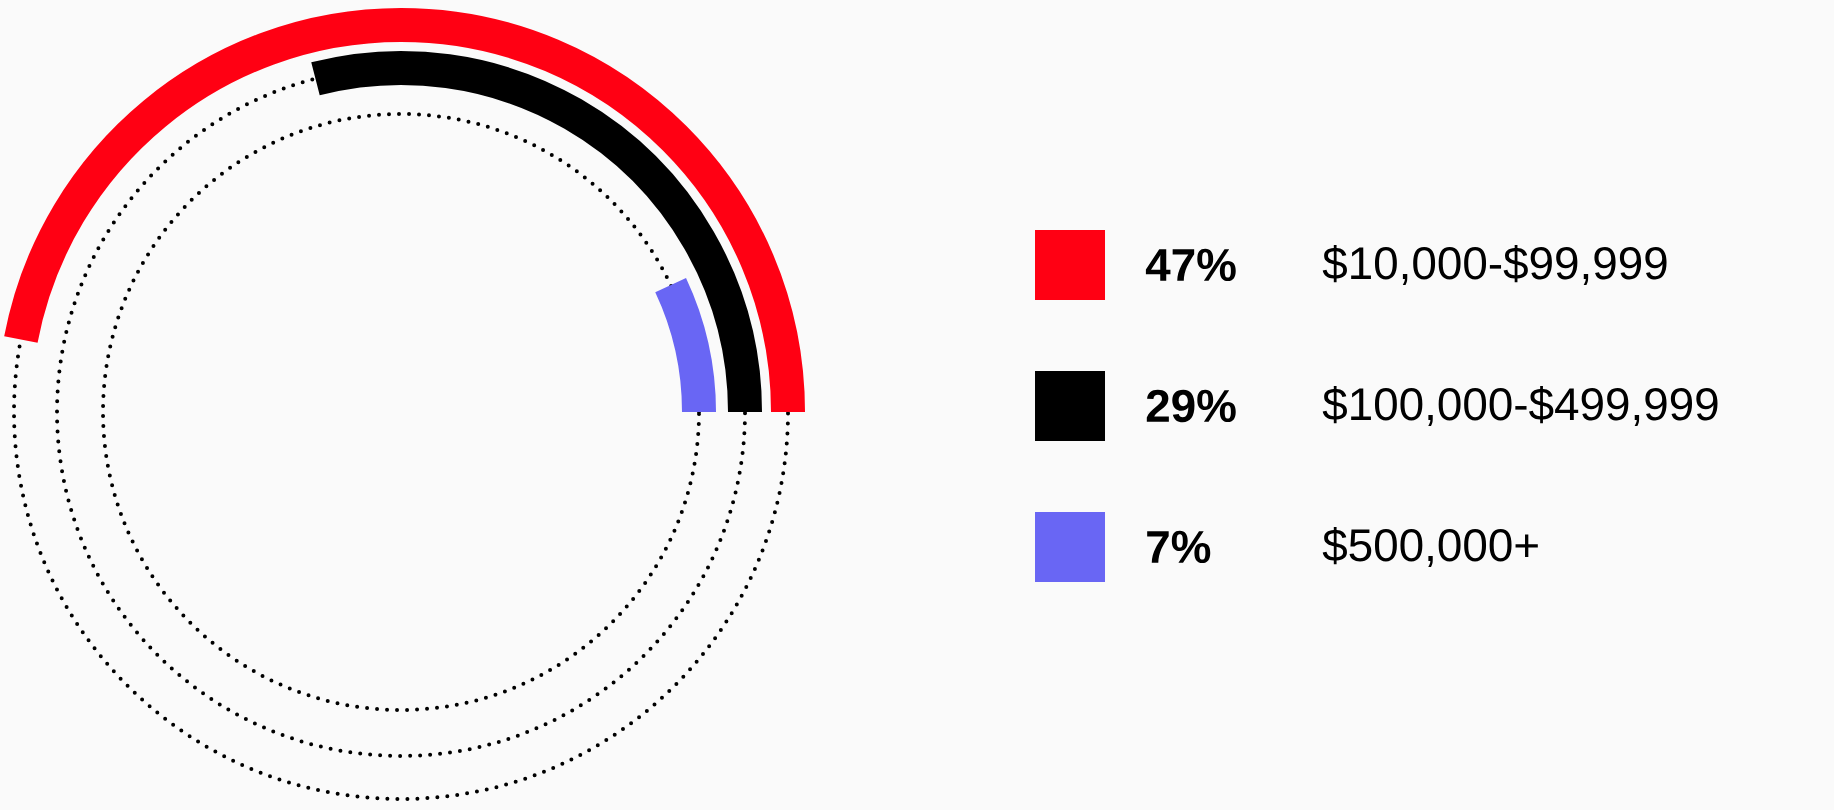 This screenshot has height=810, width=1834. What do you see at coordinates (1190, 265) in the screenshot?
I see `data-label: 47%` at bounding box center [1190, 265].